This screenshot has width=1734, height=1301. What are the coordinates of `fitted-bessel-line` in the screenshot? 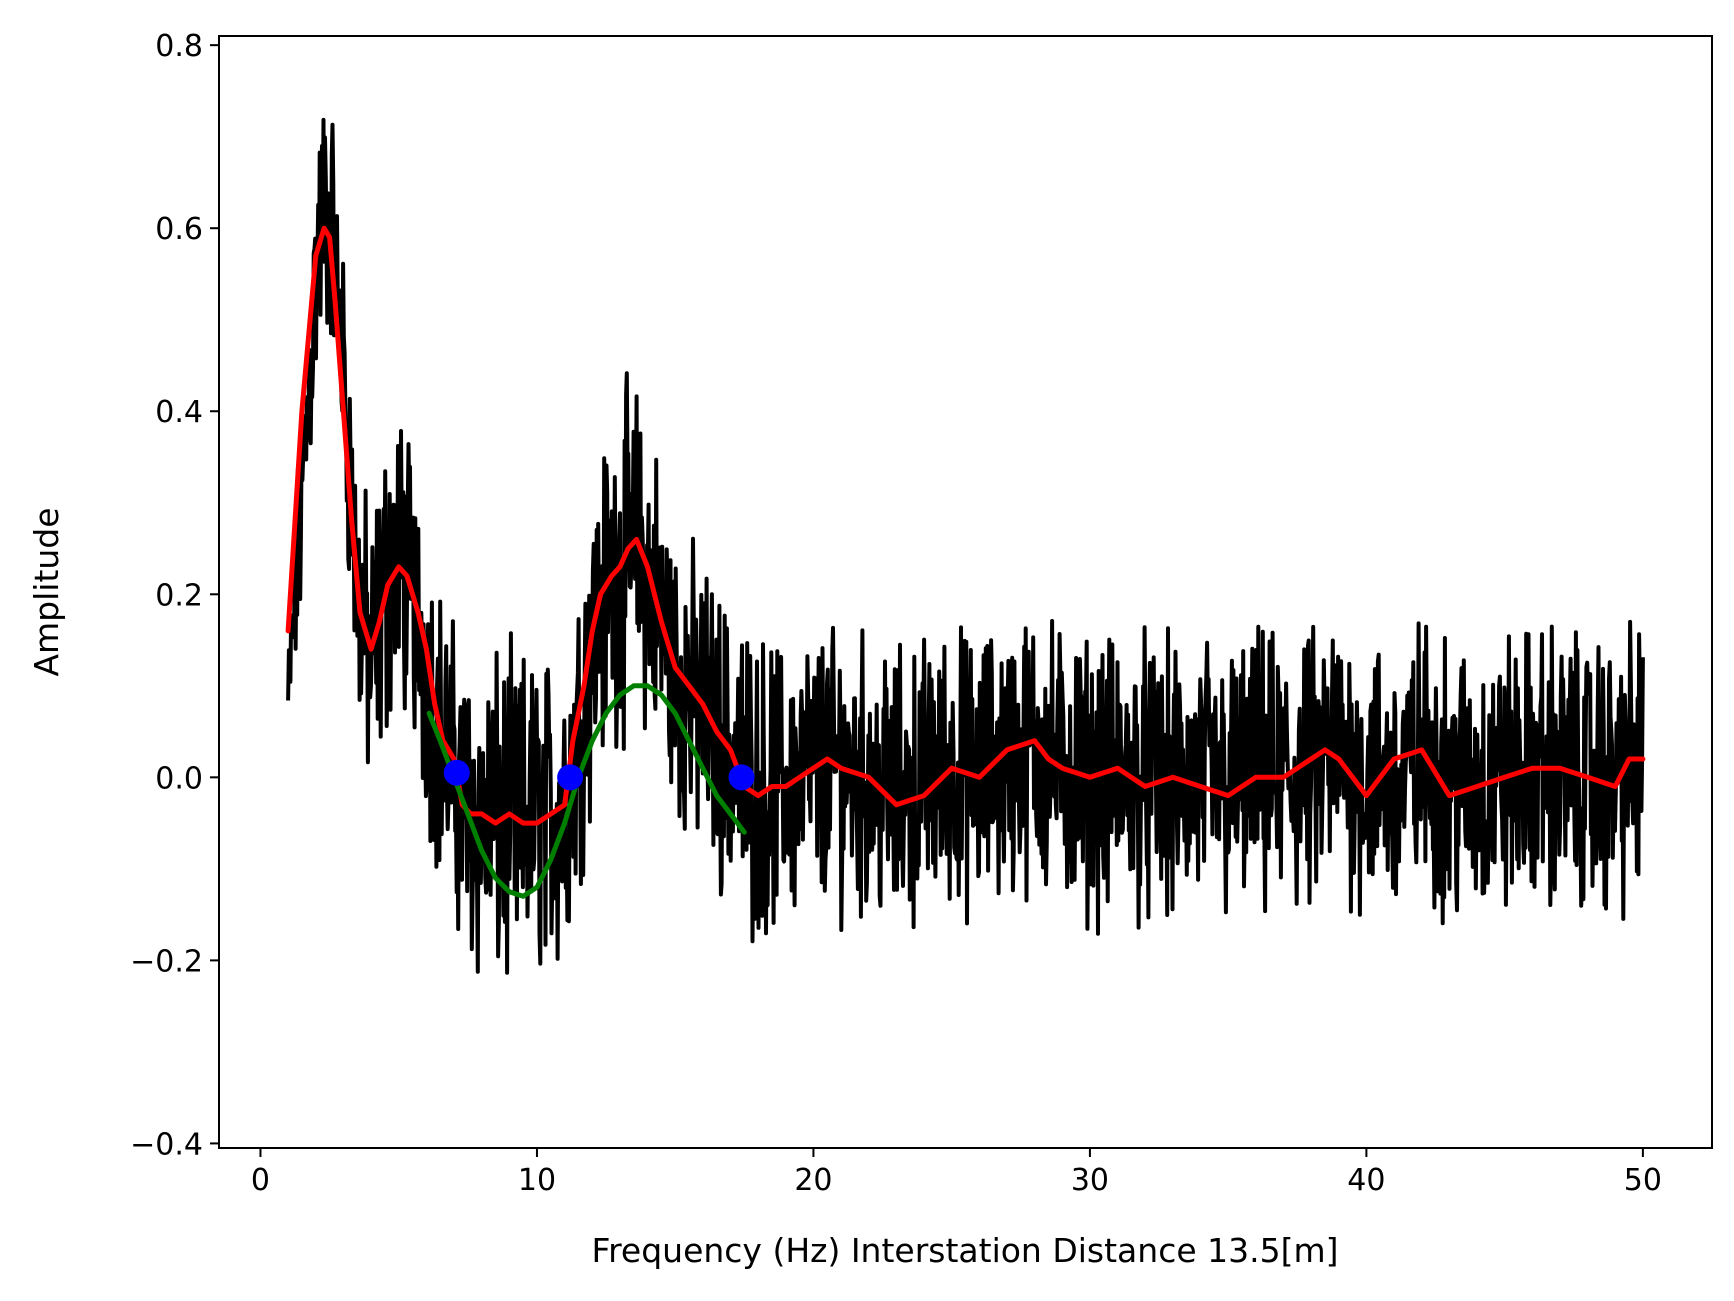 It's located at (586, 791).